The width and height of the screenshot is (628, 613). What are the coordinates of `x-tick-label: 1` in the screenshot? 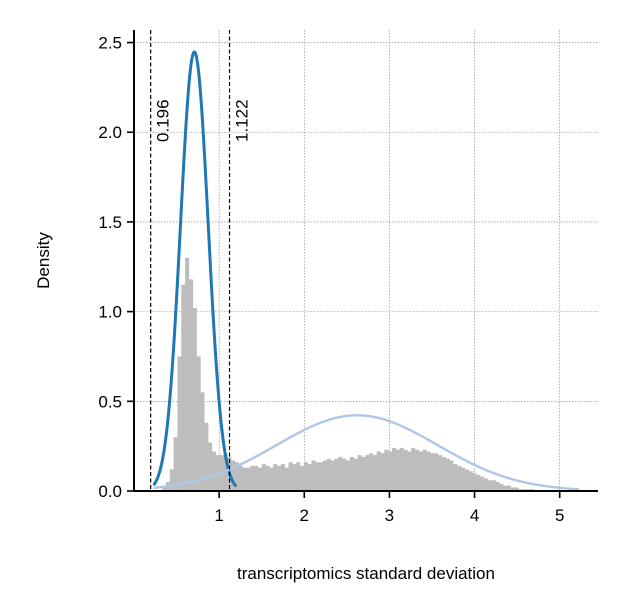 It's located at (218, 515).